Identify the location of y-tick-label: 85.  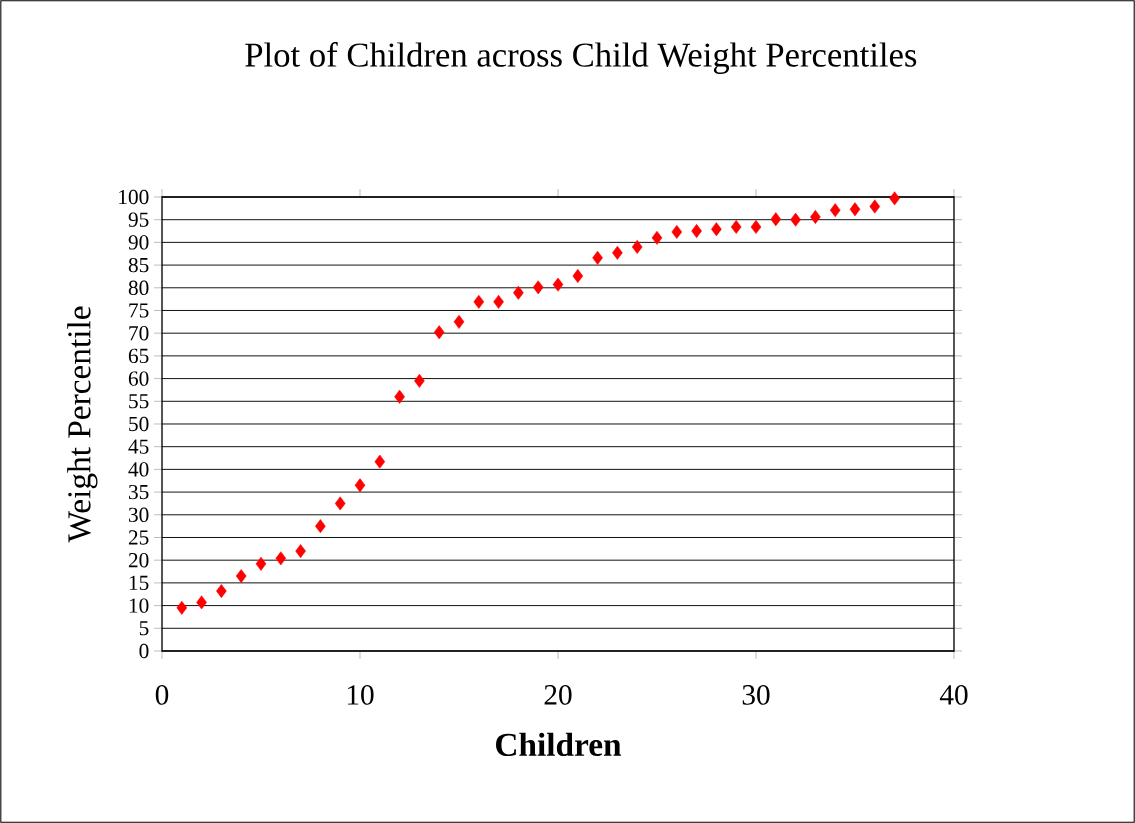
(138, 265).